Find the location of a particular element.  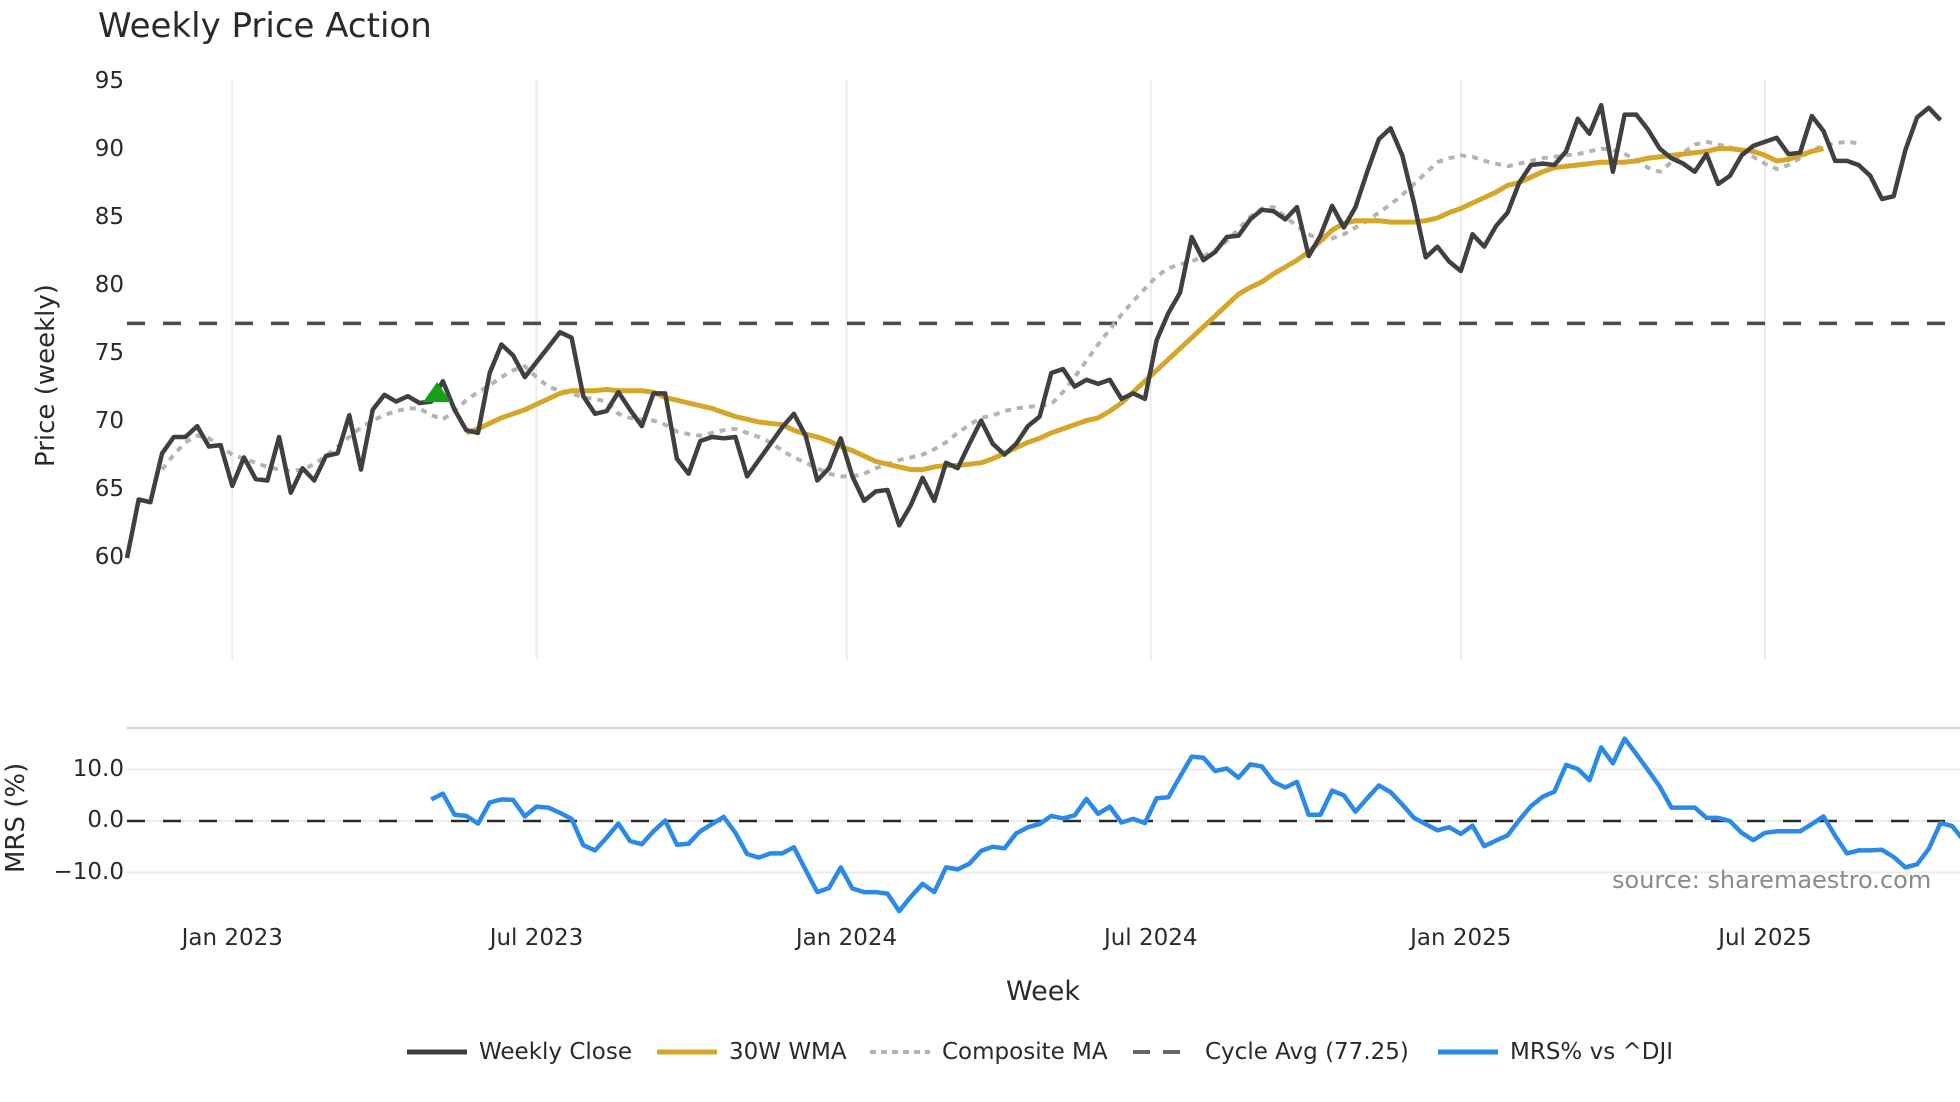

price-y-tick: 70 is located at coordinates (109, 421).